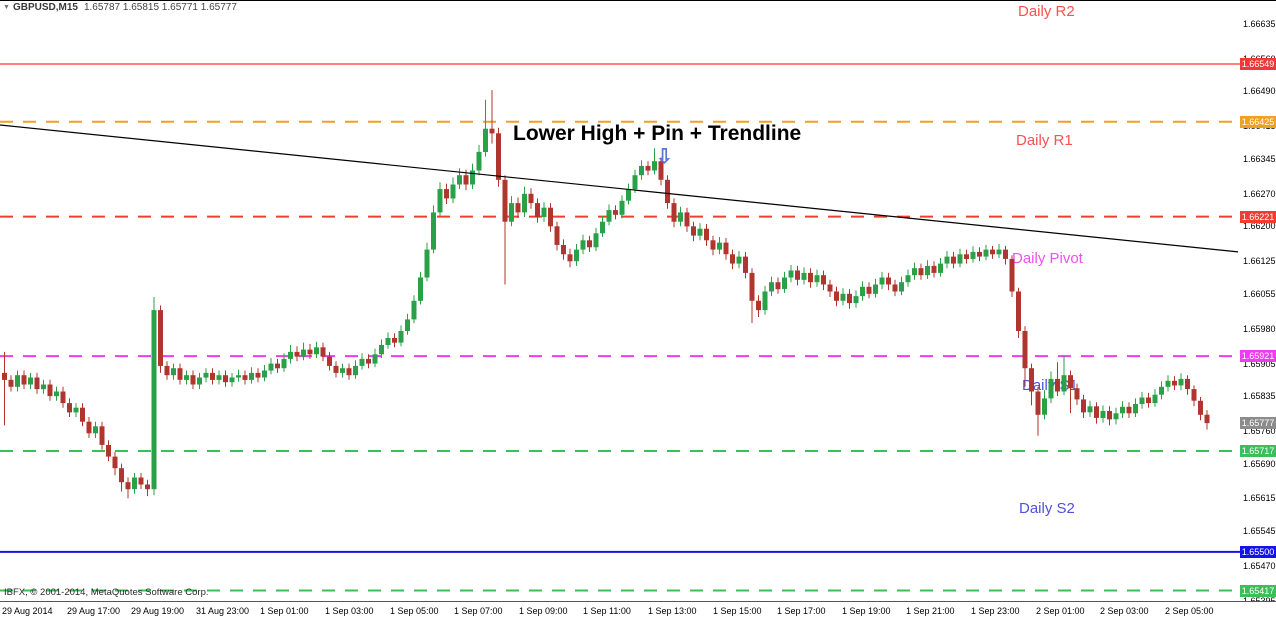 The width and height of the screenshot is (1276, 619). I want to click on price-badge: 1.65777, so click(1258, 423).